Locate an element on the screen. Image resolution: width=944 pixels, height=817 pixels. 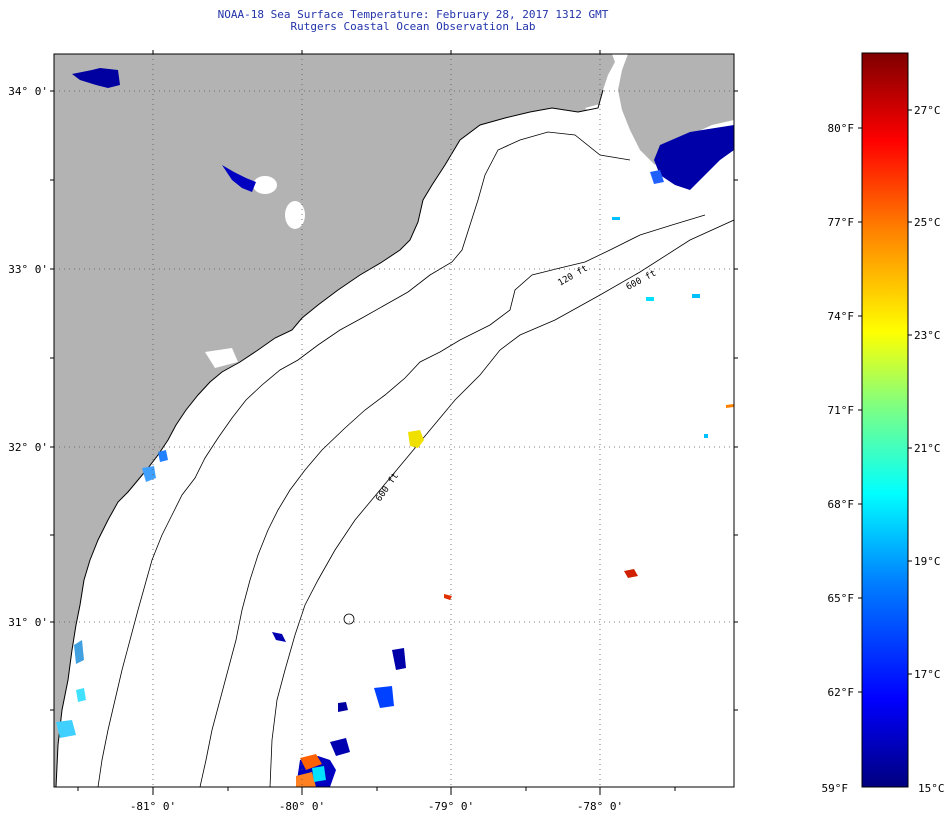
colorbar-f-label: 59°F is located at coordinates (835, 788).